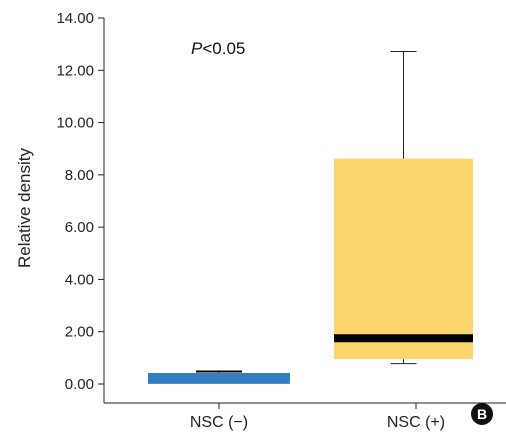 This screenshot has width=506, height=435. What do you see at coordinates (24, 208) in the screenshot?
I see `y-axis-title: Relative density` at bounding box center [24, 208].